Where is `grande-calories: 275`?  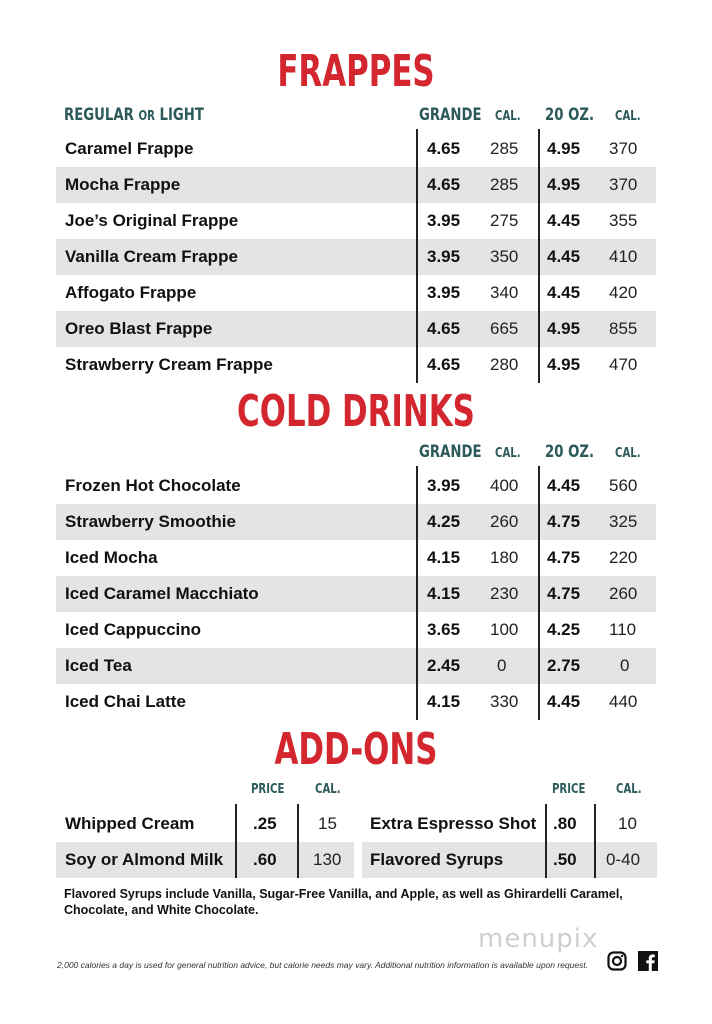
grande-calories: 275 is located at coordinates (504, 220).